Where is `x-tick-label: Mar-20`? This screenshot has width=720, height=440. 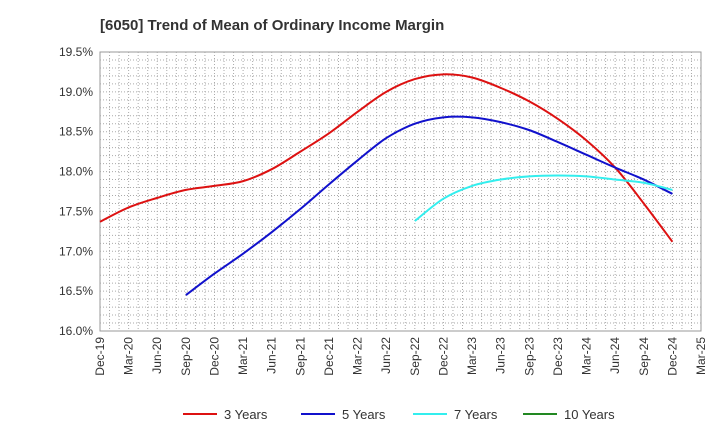 x-tick-label: Mar-20 is located at coordinates (129, 356).